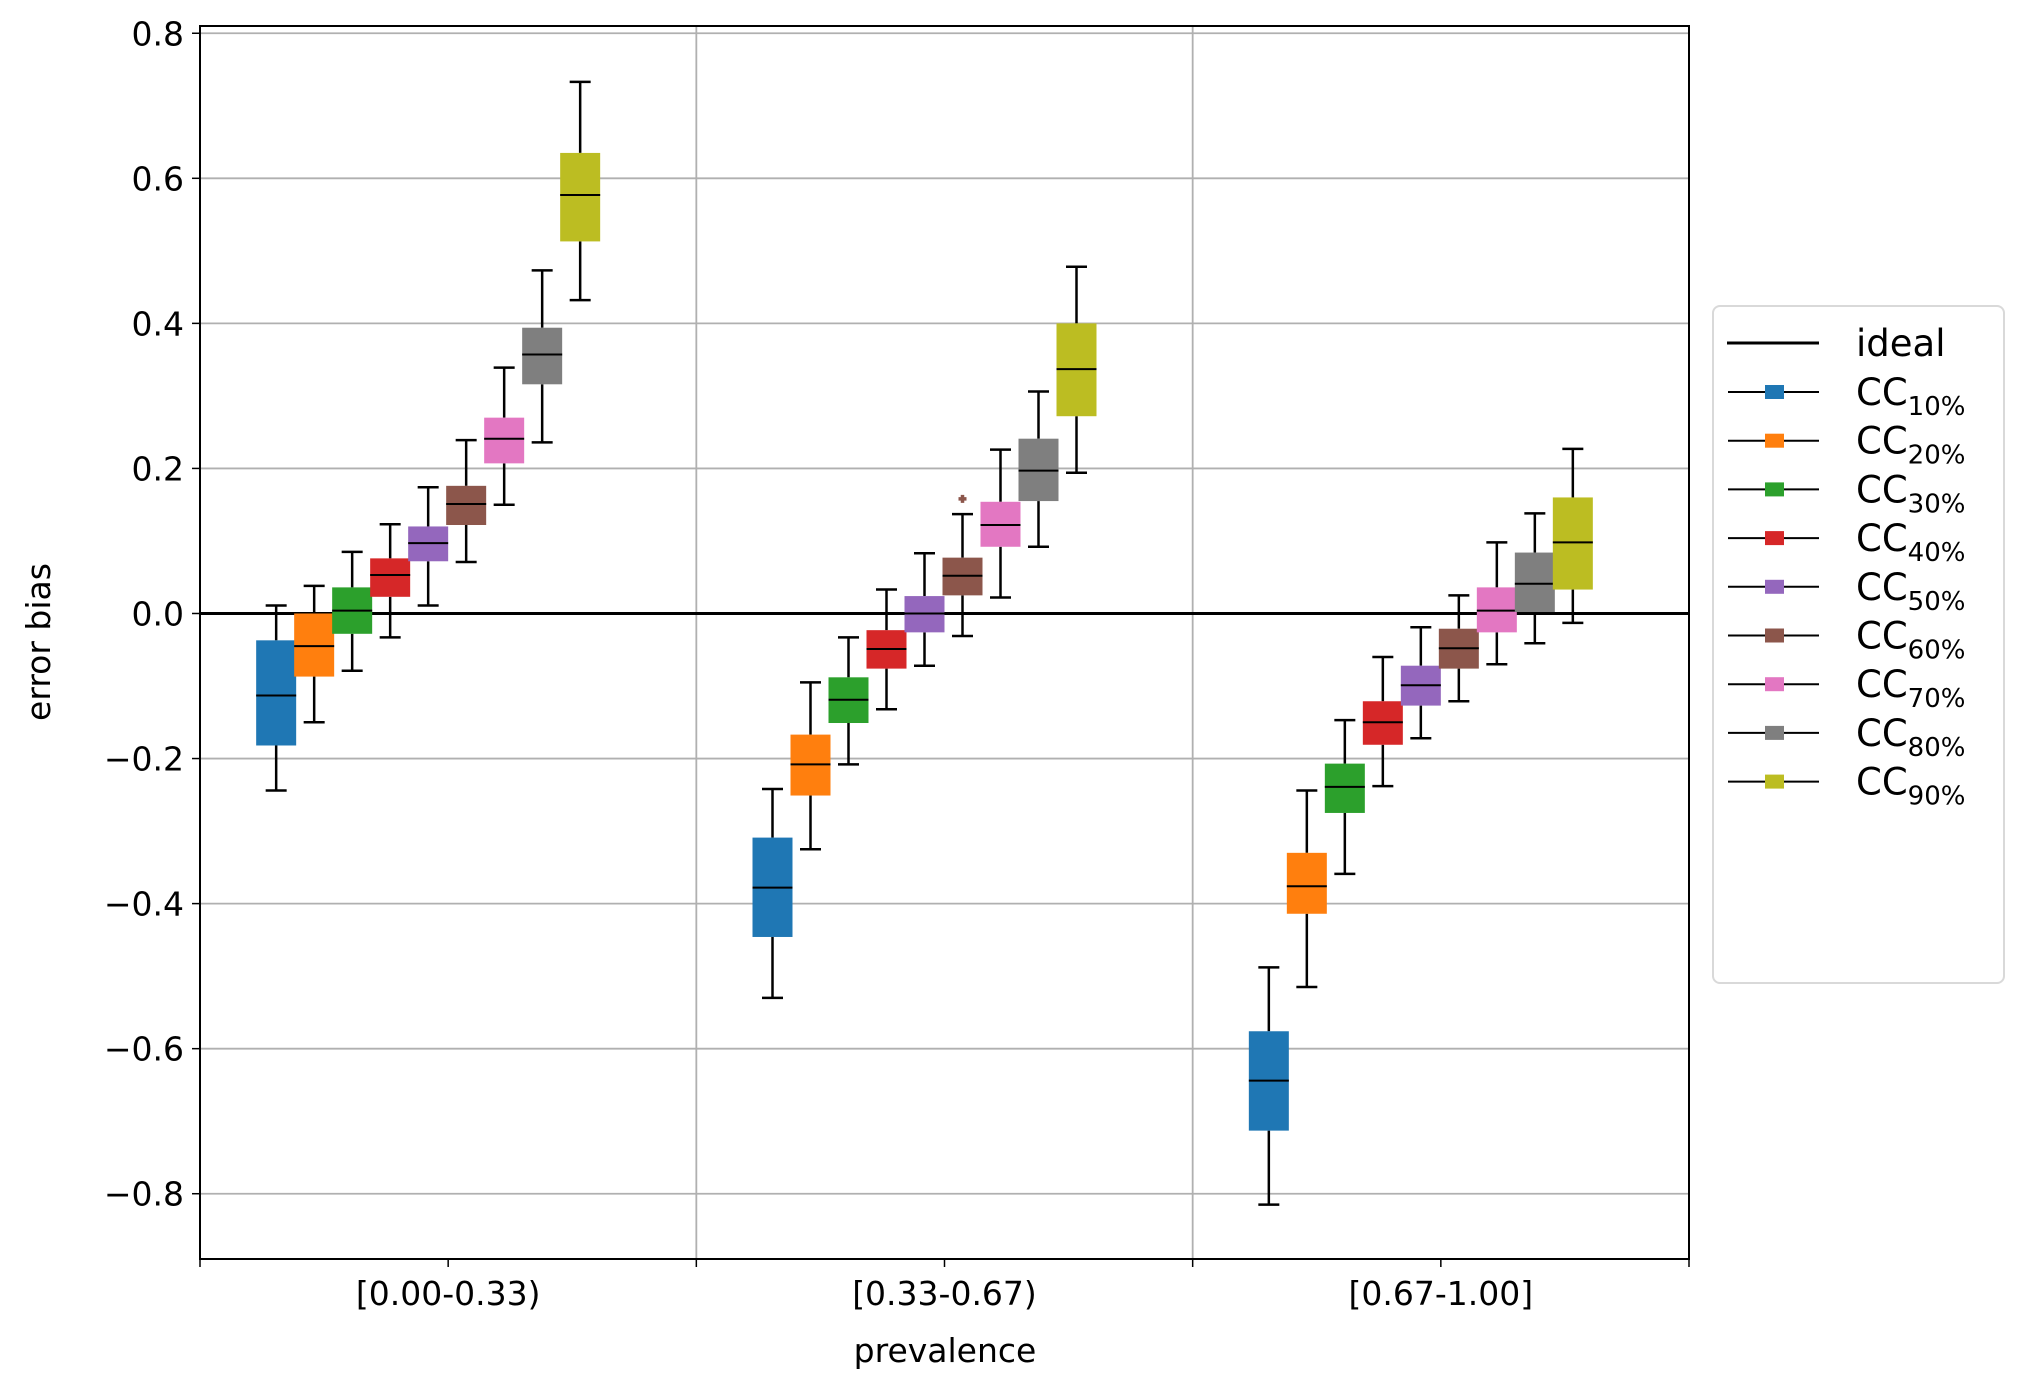  I want to click on legend-item-10pct: CC10%, so click(1846, 396).